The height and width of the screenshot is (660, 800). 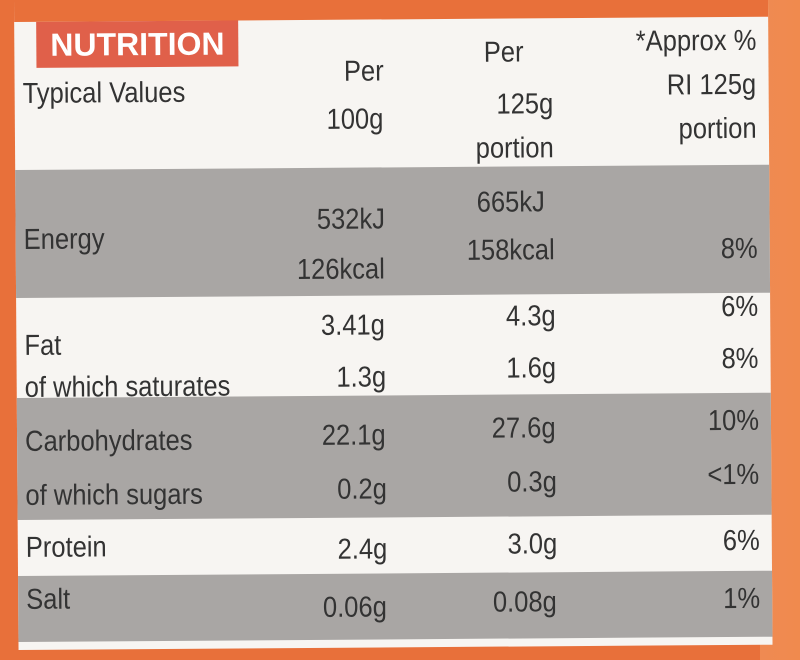 What do you see at coordinates (524, 428) in the screenshot?
I see `portion-value: 27.6g` at bounding box center [524, 428].